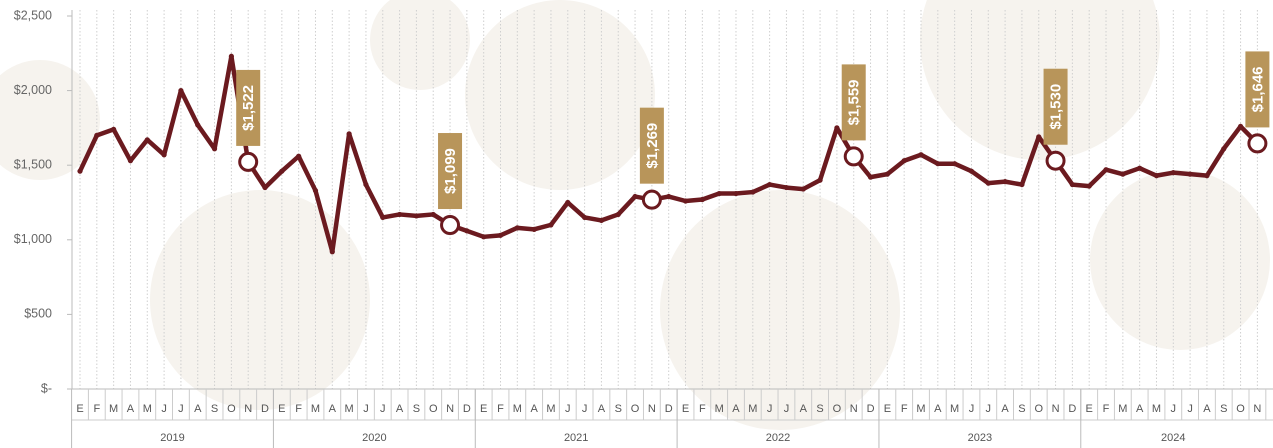 Image resolution: width=1273 pixels, height=448 pixels. I want to click on year-label: 2024, so click(1173, 438).